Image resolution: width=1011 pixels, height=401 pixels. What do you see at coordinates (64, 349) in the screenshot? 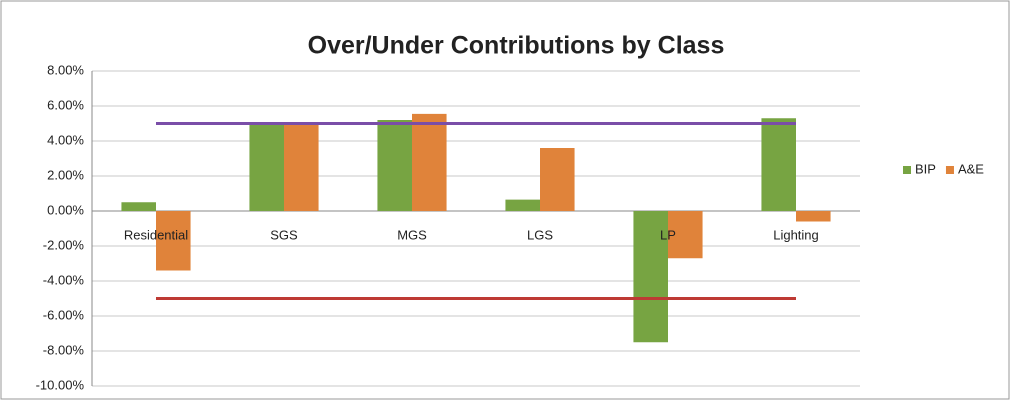
I see `y-tick-label: -8.00%` at bounding box center [64, 349].